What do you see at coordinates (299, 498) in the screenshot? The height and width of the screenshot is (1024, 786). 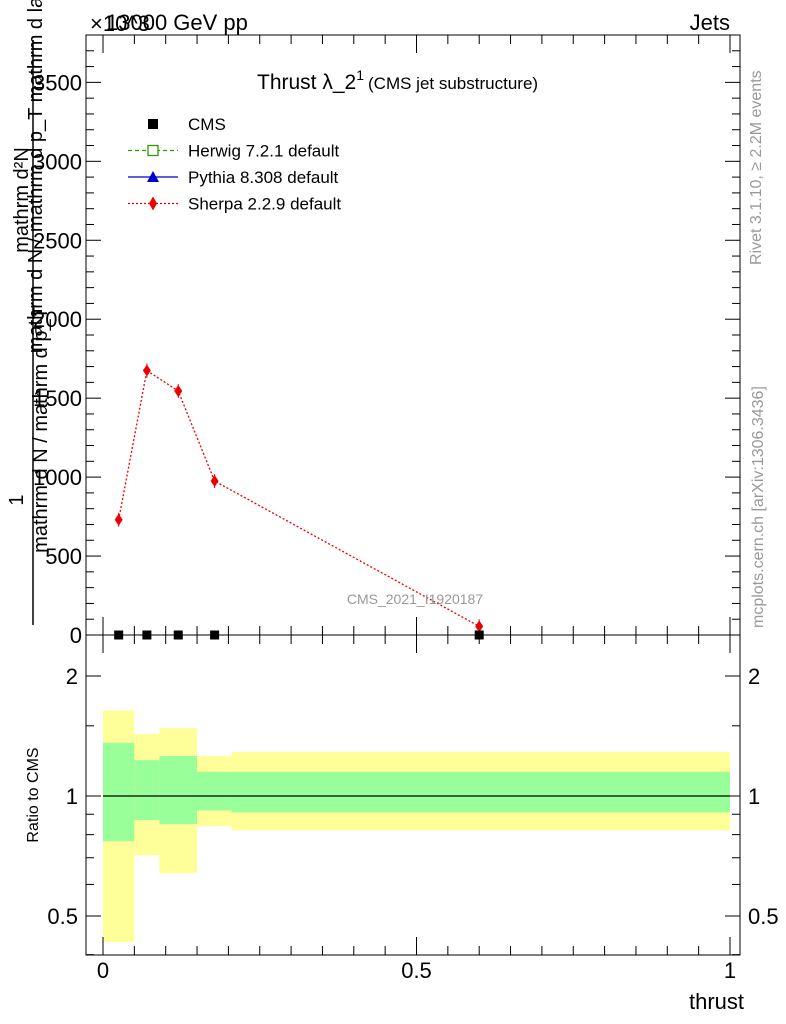 I see `sherpa-line` at bounding box center [299, 498].